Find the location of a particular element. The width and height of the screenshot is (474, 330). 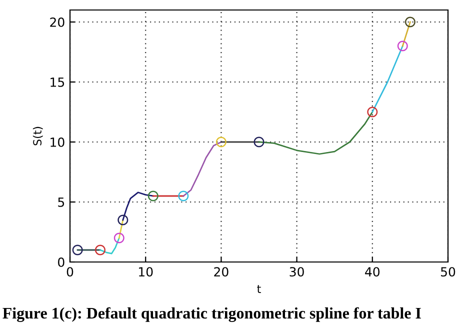

x-tick-label: 40 is located at coordinates (372, 272).